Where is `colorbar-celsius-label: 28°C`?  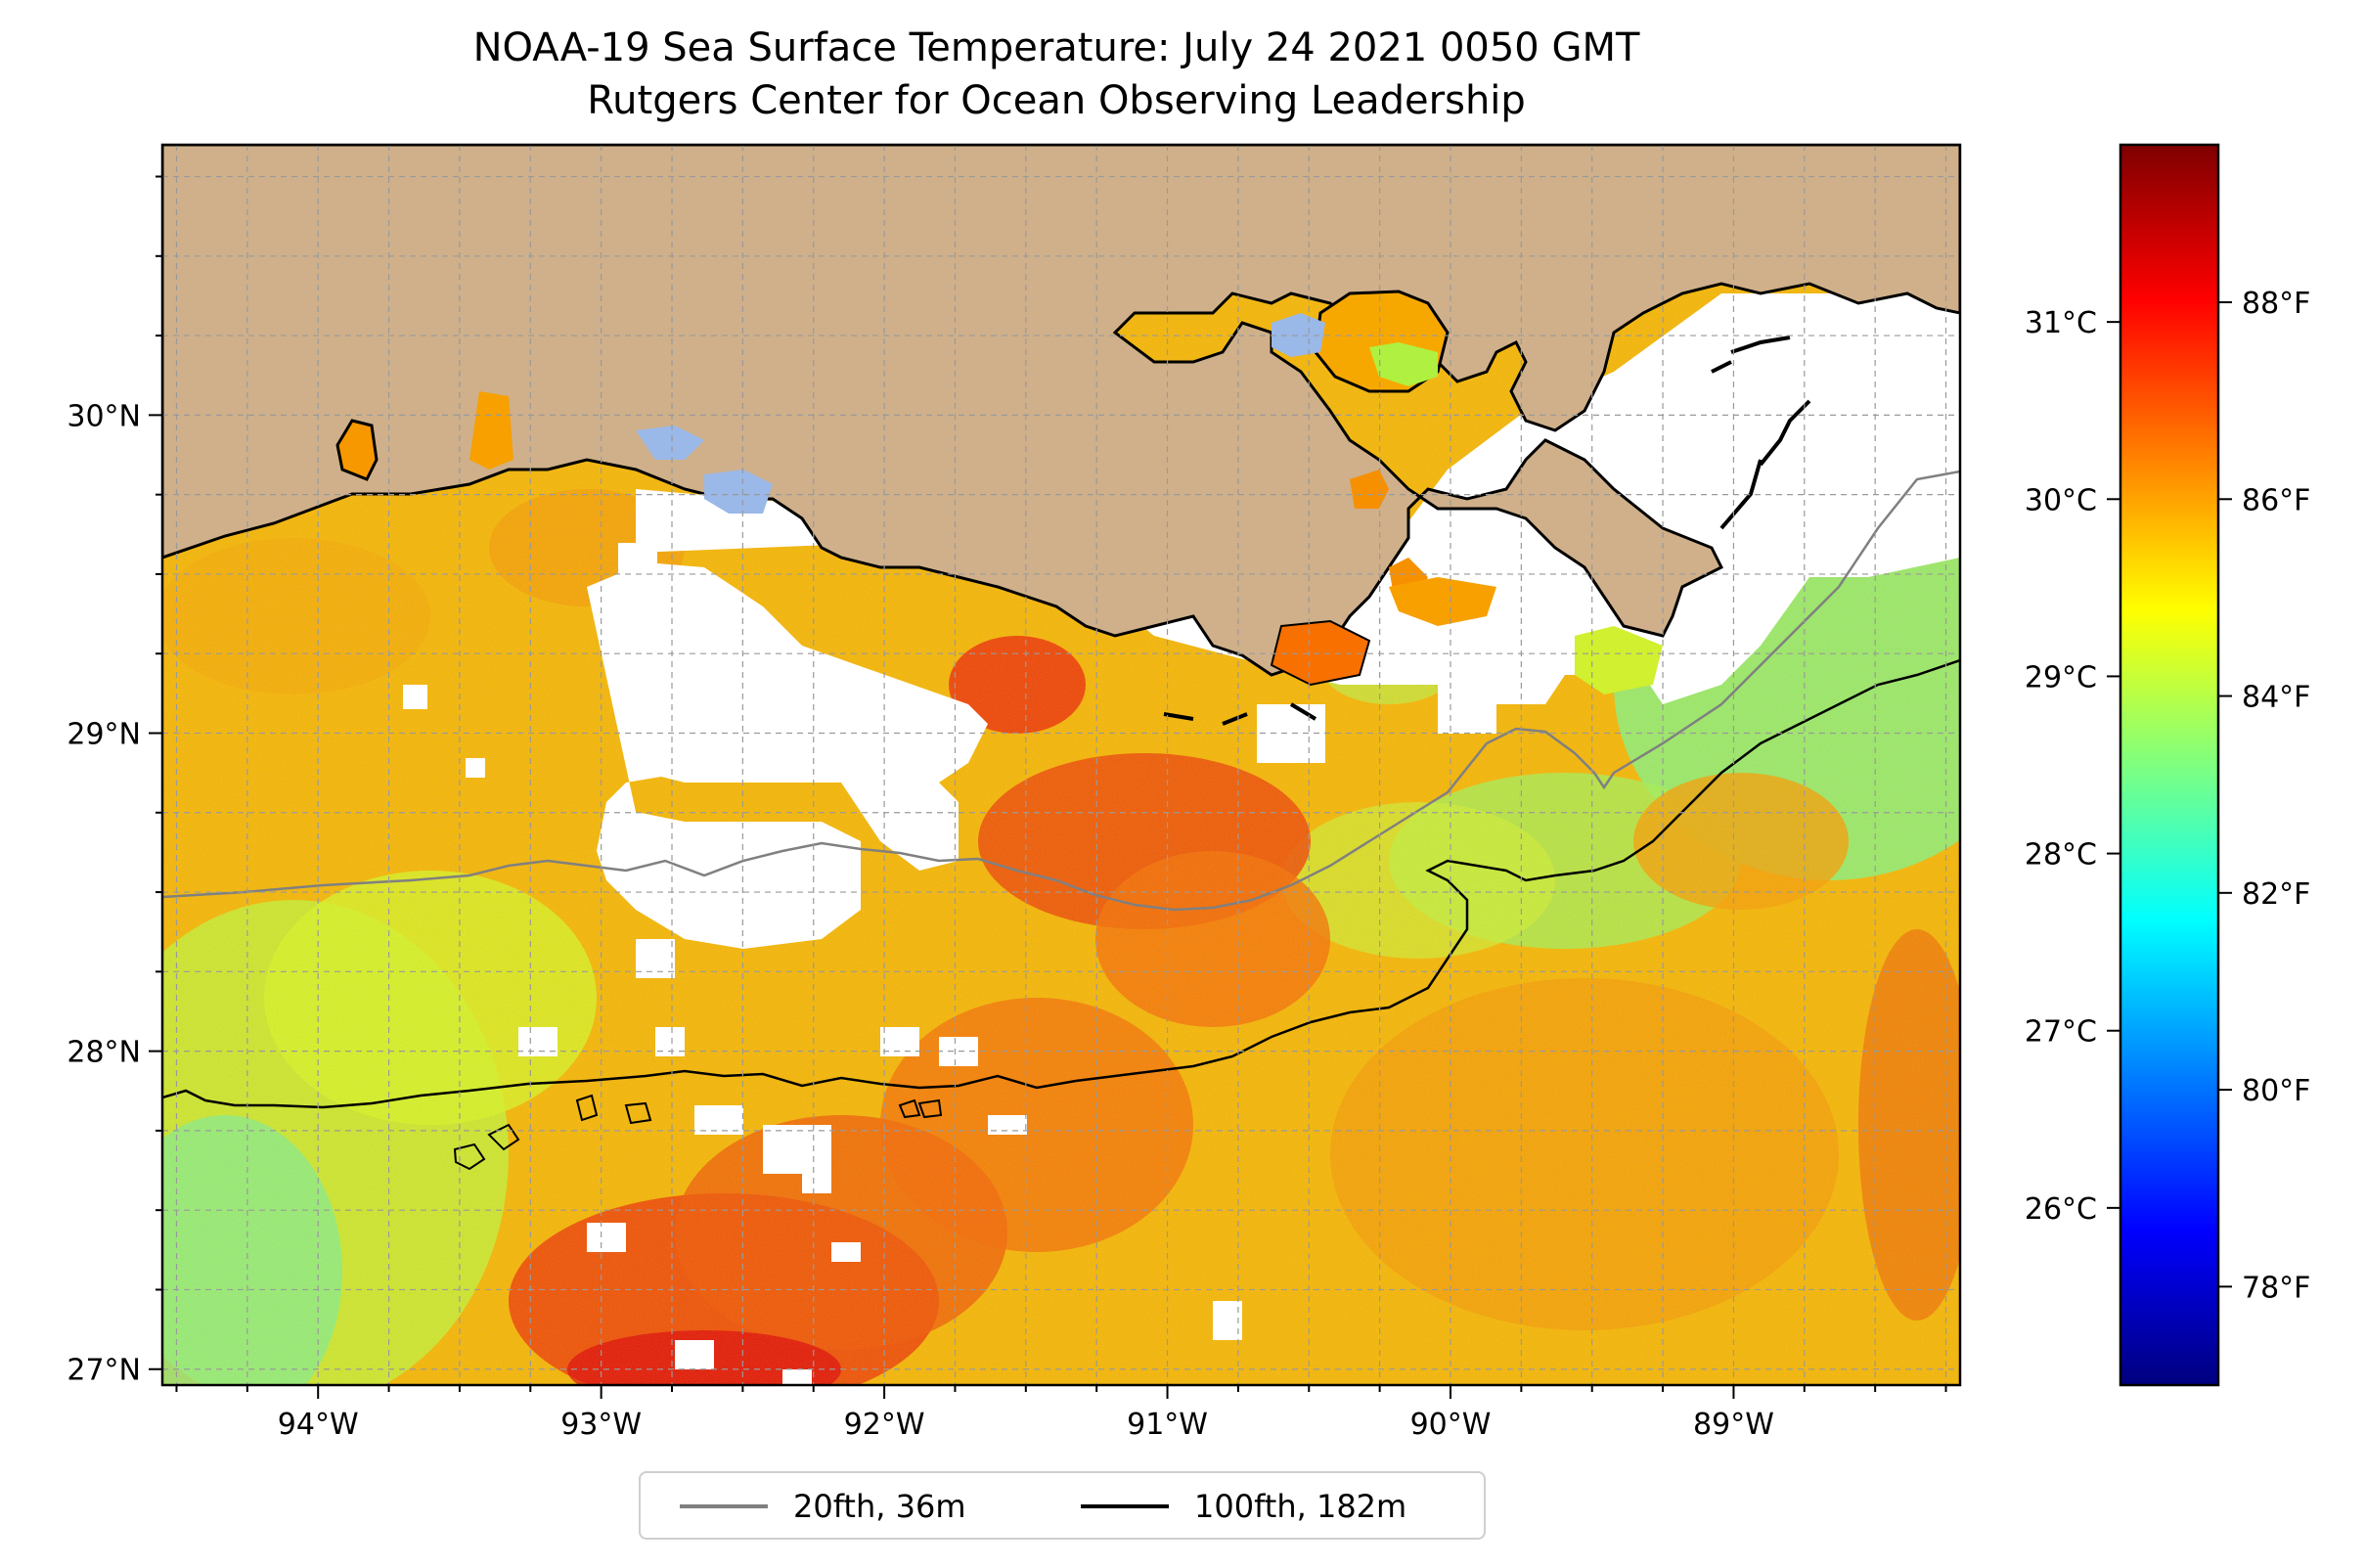
colorbar-celsius-label: 28°C is located at coordinates (2061, 855).